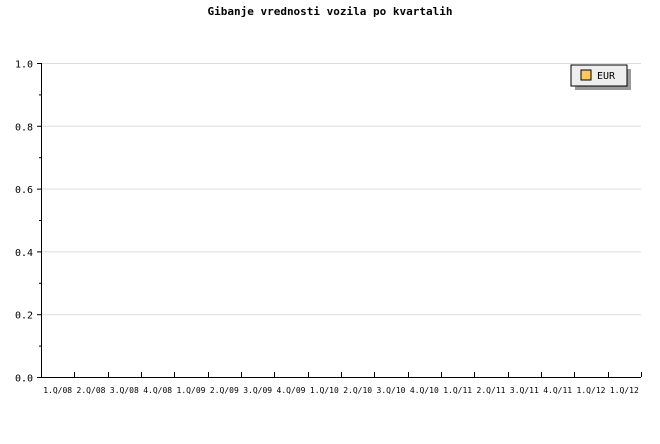 The image size is (660, 444). Describe the element at coordinates (391, 390) in the screenshot. I see `x-tick-label: 3.Q/10` at that location.